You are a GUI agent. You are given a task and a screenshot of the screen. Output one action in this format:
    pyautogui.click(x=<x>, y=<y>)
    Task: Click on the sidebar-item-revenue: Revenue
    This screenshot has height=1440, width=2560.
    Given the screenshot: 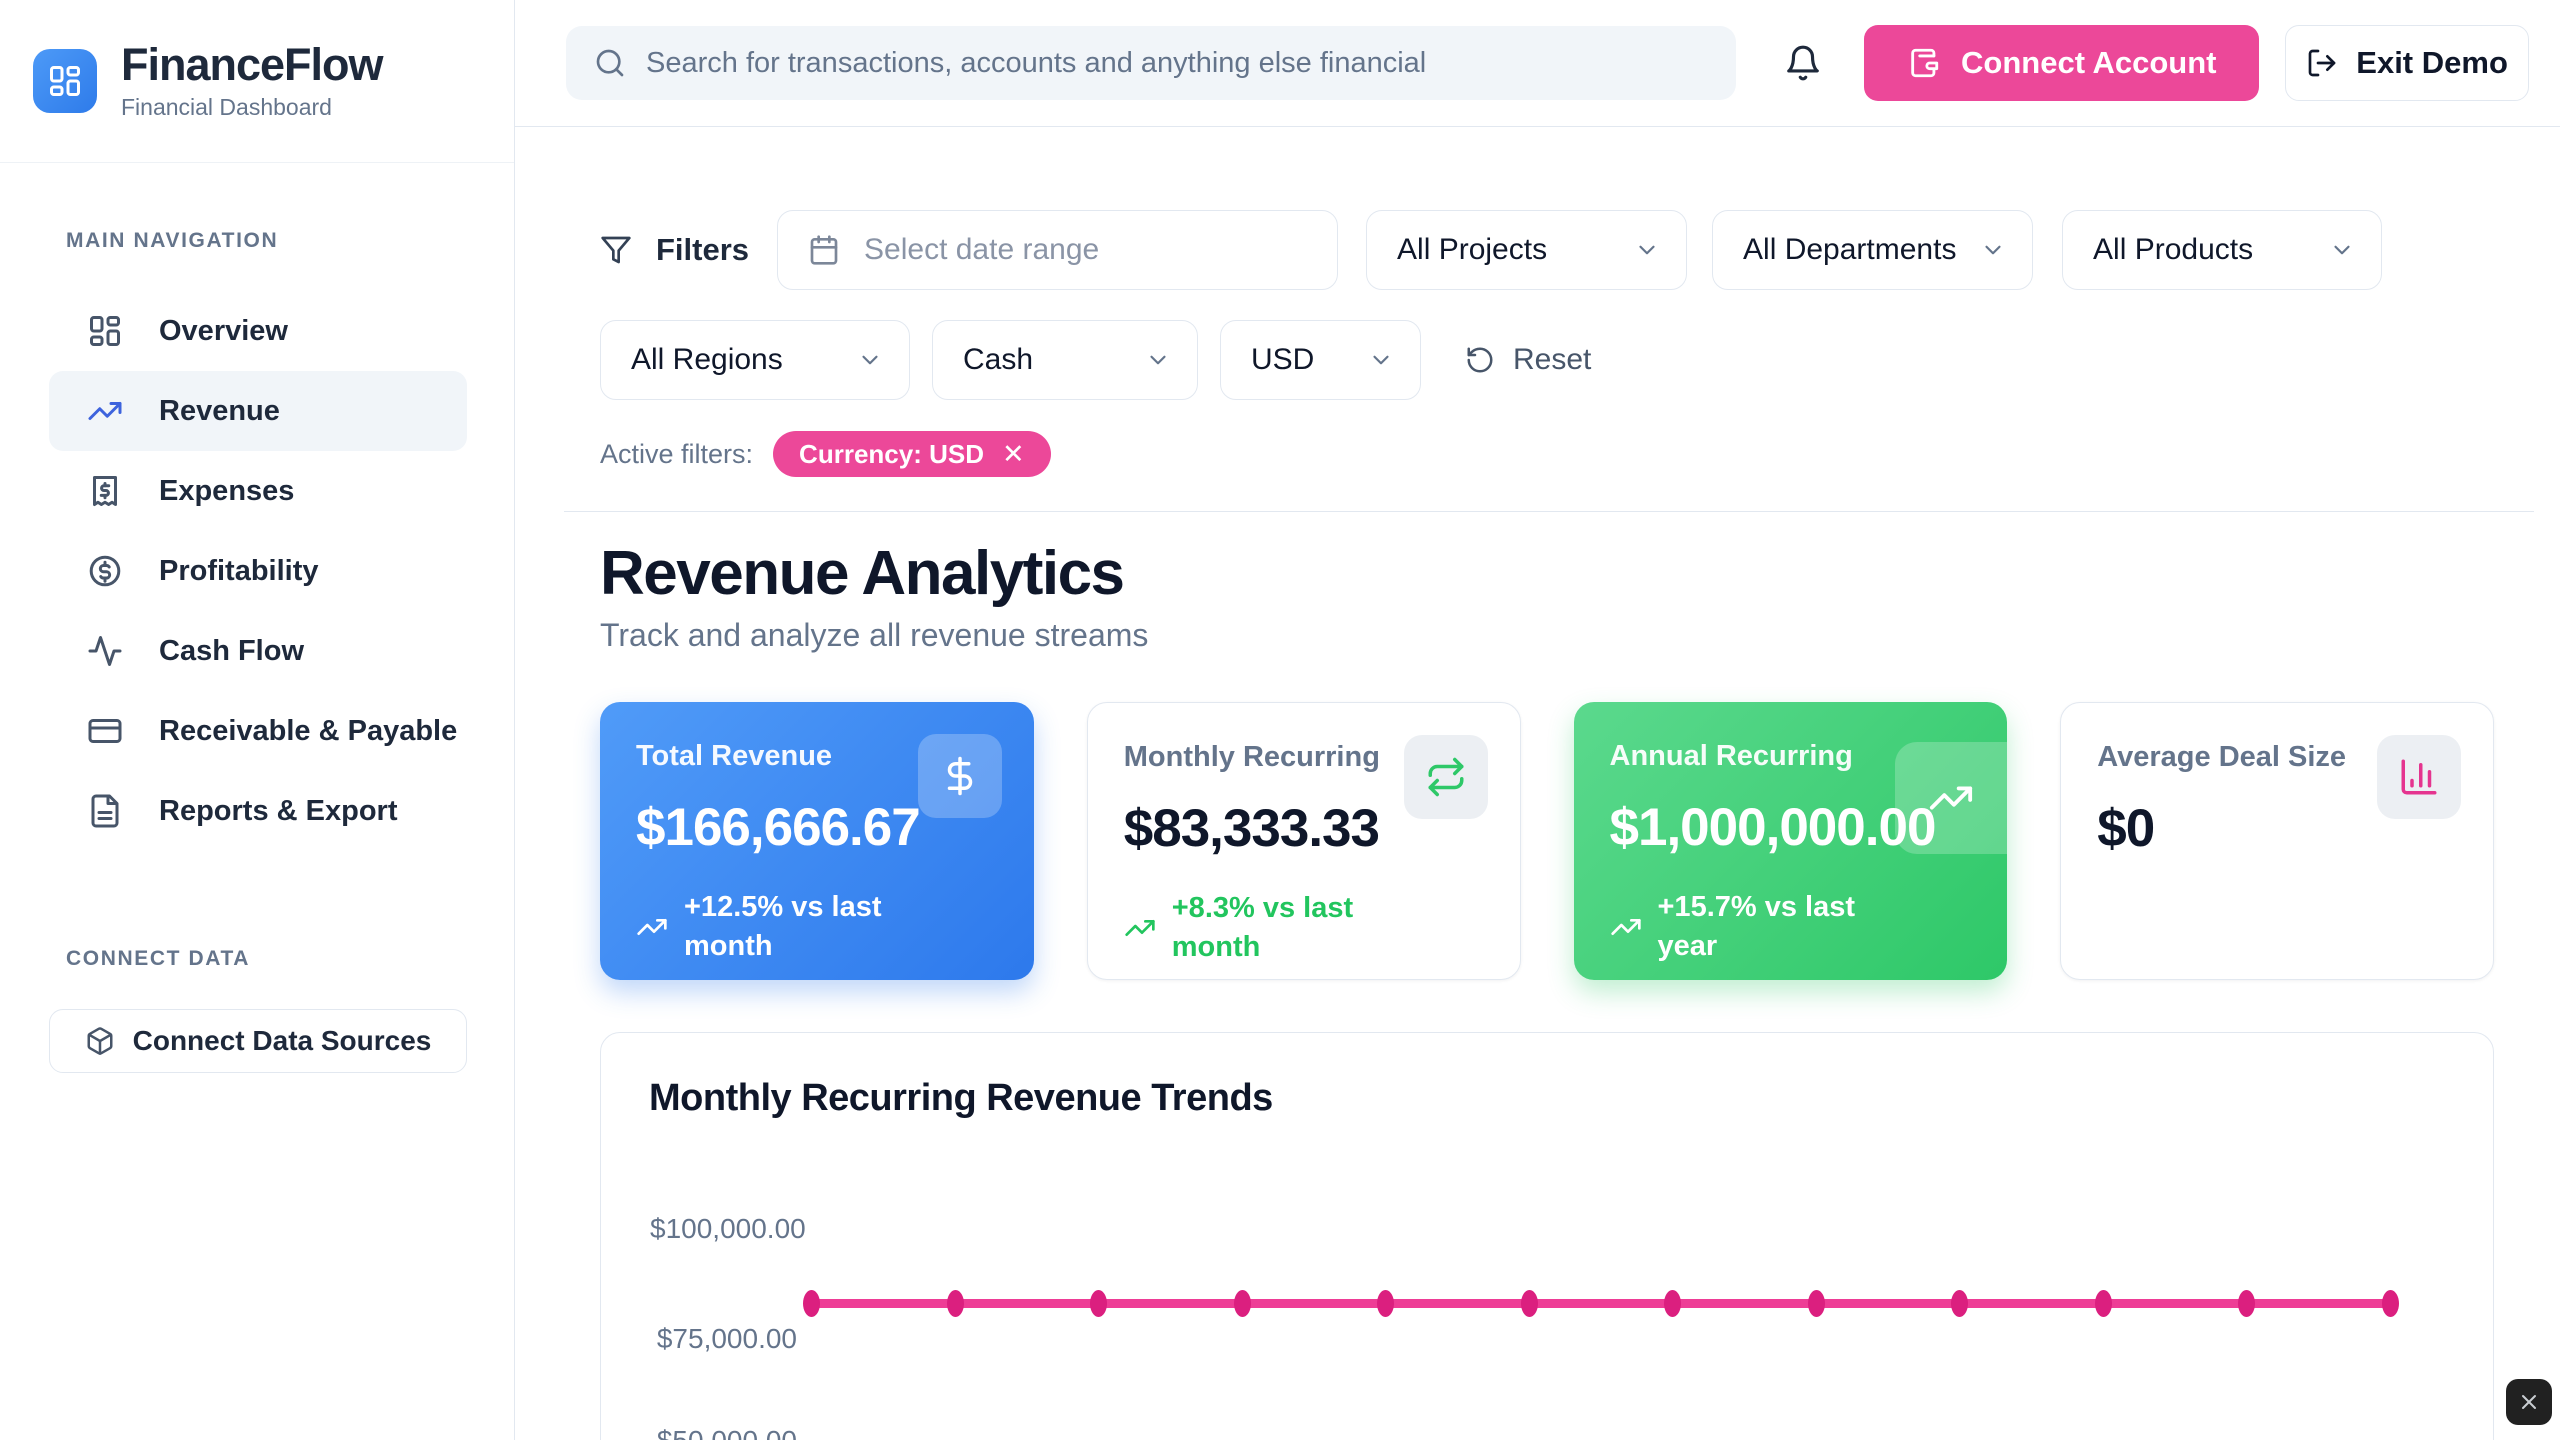 What is the action you would take?
    pyautogui.click(x=258, y=411)
    